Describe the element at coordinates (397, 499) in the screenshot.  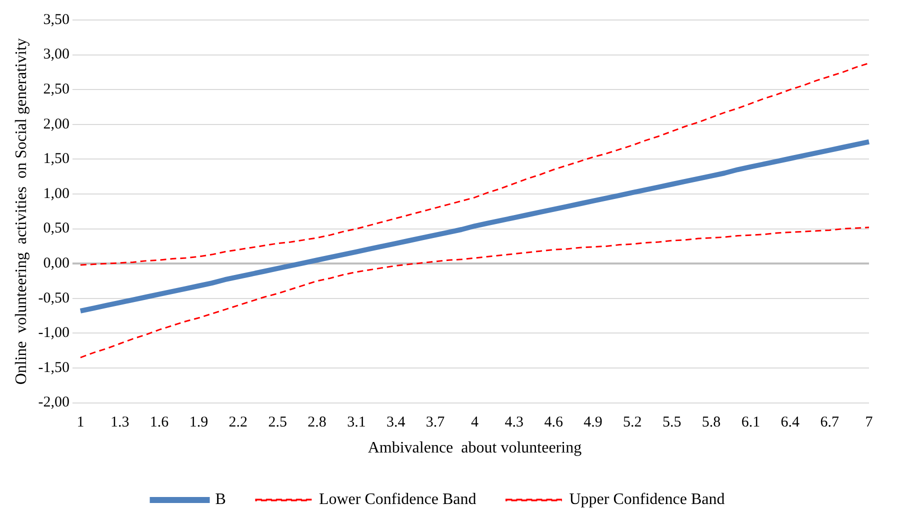
I see `legend-label: Lower Confidence Band` at that location.